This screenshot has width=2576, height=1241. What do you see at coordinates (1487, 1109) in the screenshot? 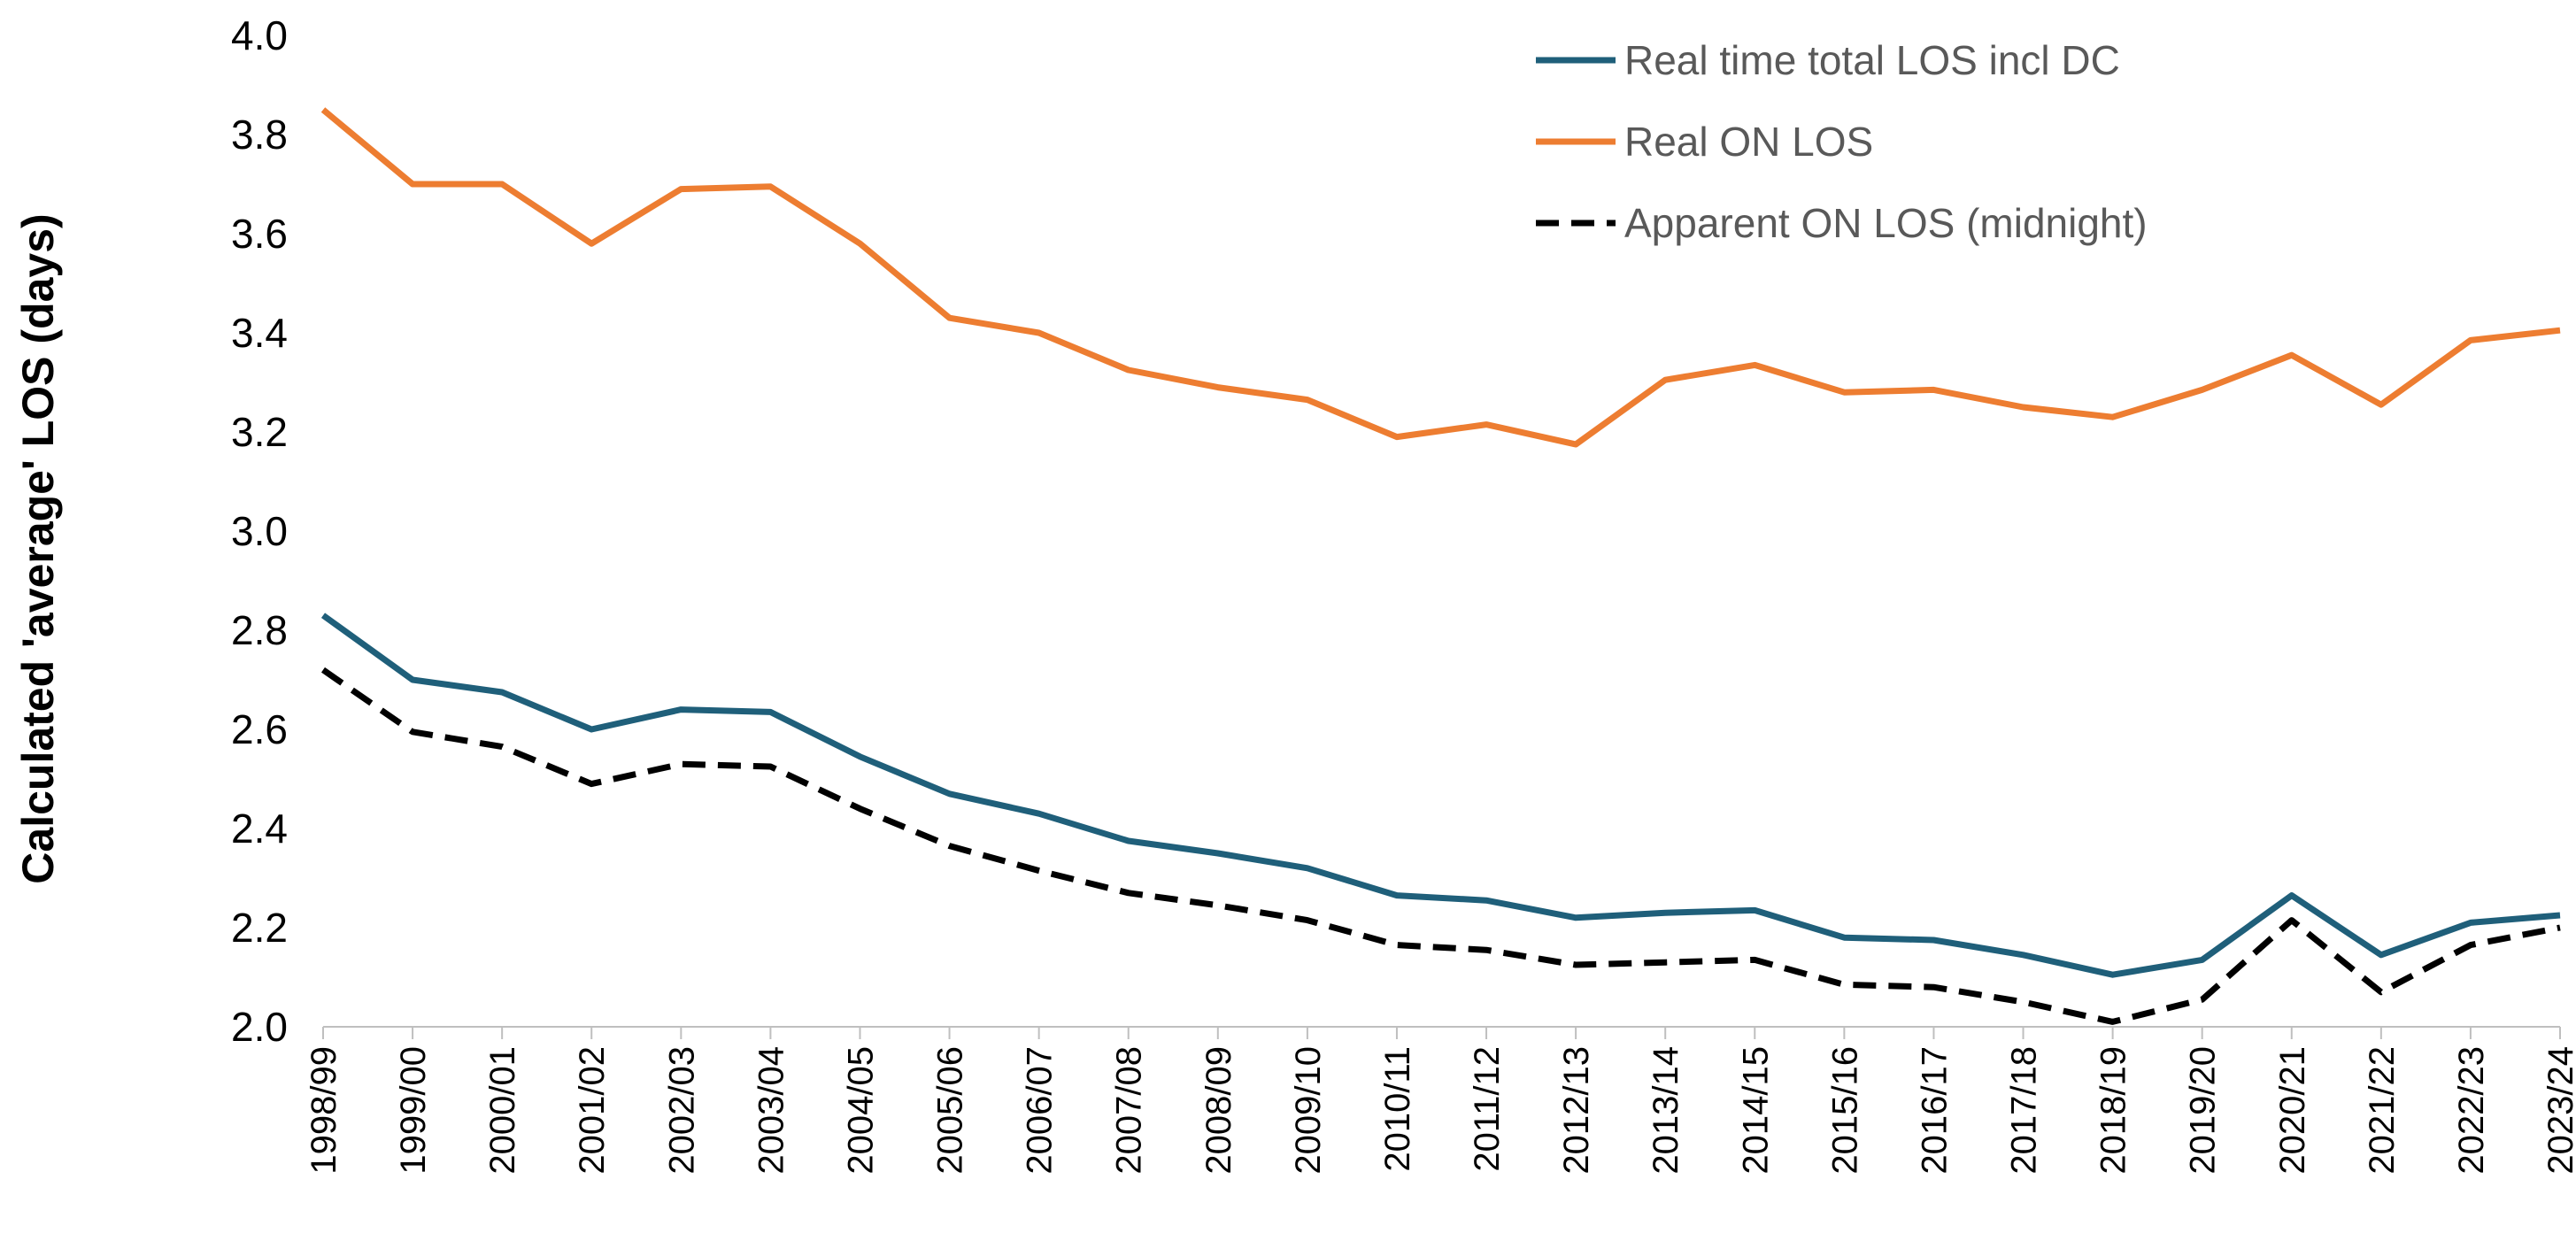
I see `x-tick-label: 2011/12` at bounding box center [1487, 1109].